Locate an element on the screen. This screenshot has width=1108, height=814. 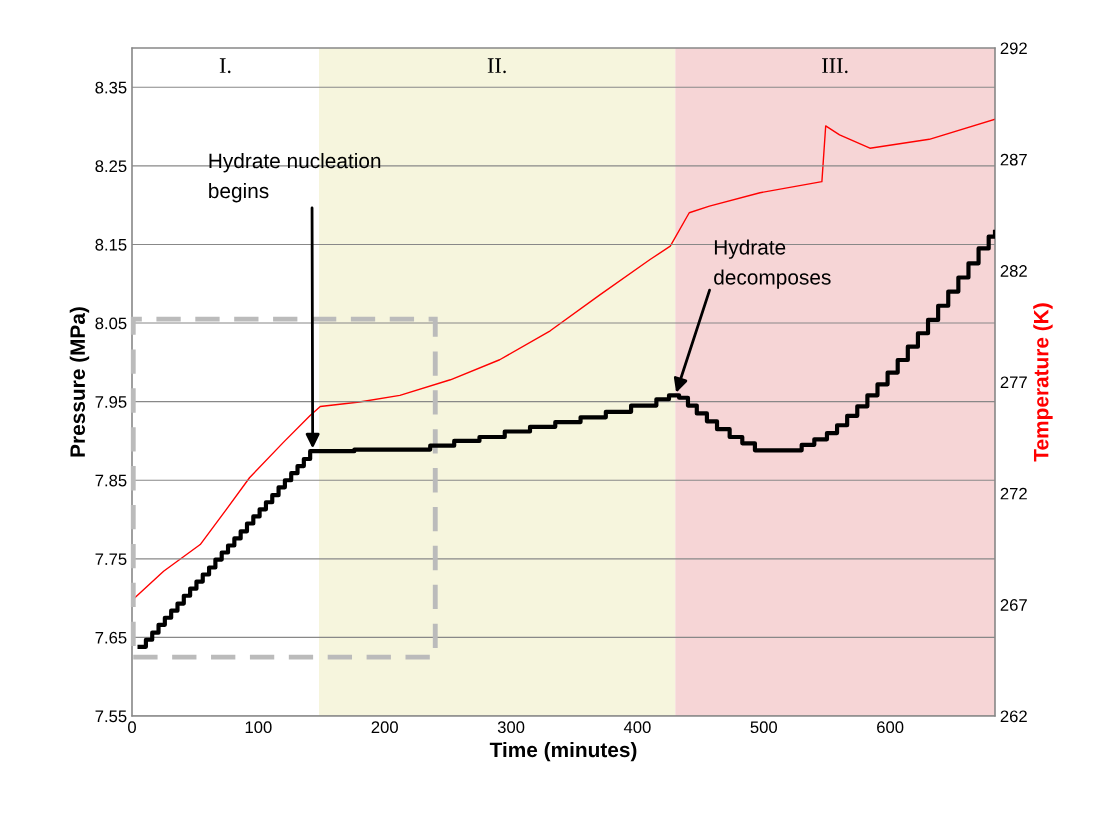
band-label: II. is located at coordinates (496, 66).